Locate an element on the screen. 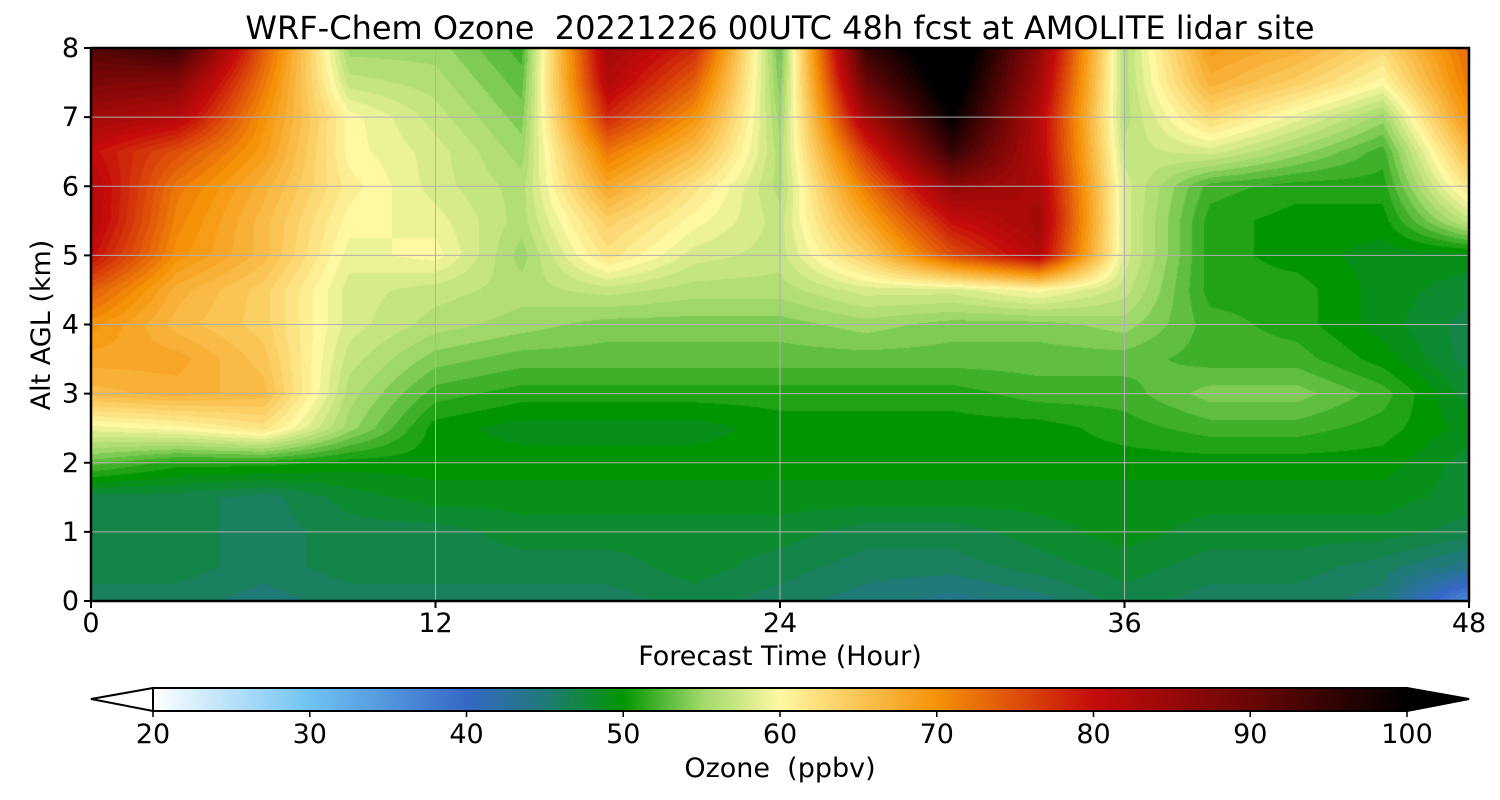 The width and height of the screenshot is (1500, 800). colorbar-tick-label: 70 is located at coordinates (937, 734).